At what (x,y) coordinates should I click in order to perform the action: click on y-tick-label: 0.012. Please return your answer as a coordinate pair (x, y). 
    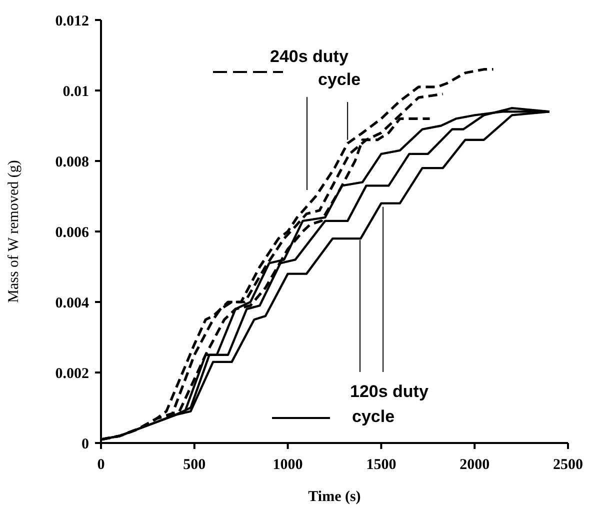
    Looking at the image, I should click on (72, 21).